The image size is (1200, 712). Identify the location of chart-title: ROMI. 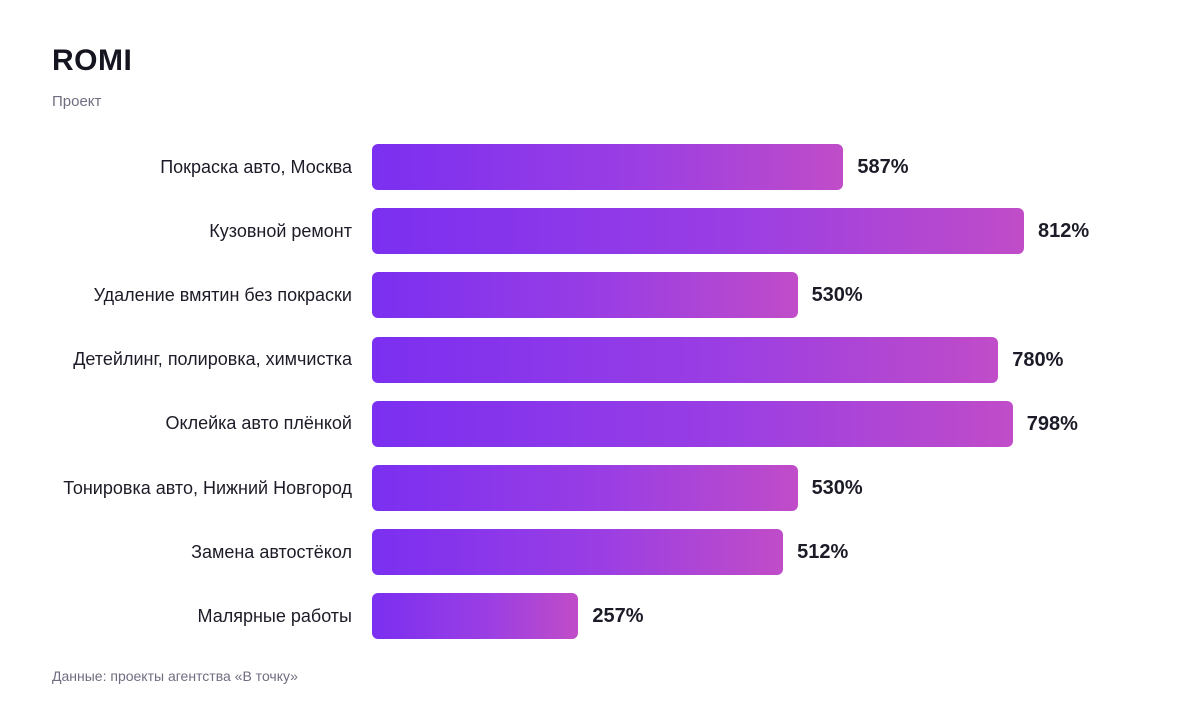
(92, 60).